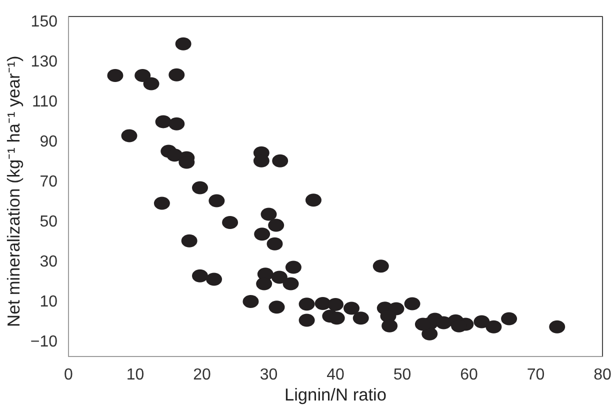 This screenshot has width=616, height=407. Describe the element at coordinates (44, 342) in the screenshot. I see `y-tick-label: −10` at that location.